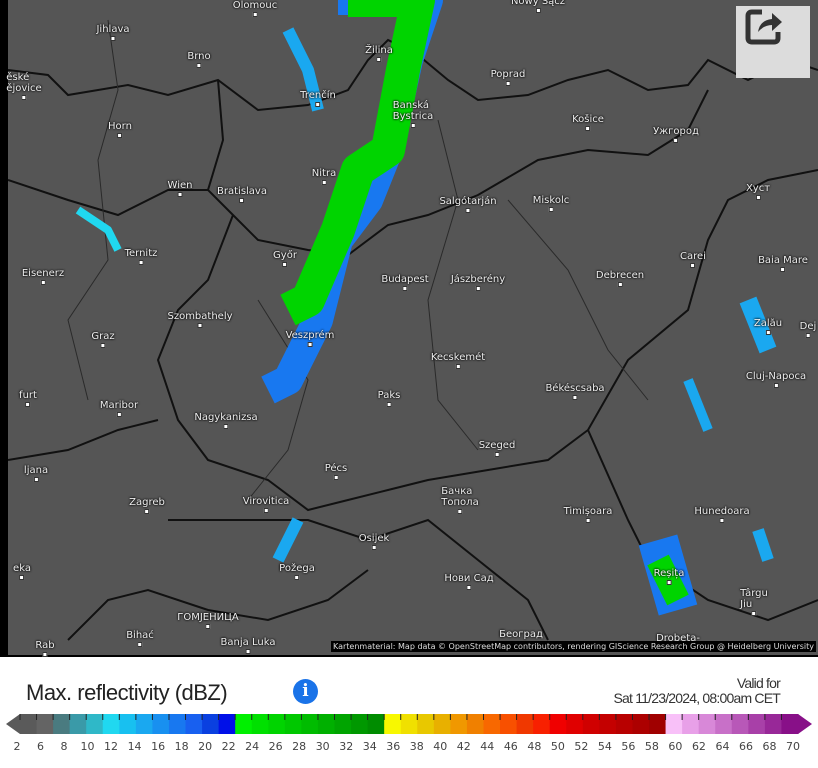  What do you see at coordinates (416, 746) in the screenshot?
I see `tick-label: 38` at bounding box center [416, 746].